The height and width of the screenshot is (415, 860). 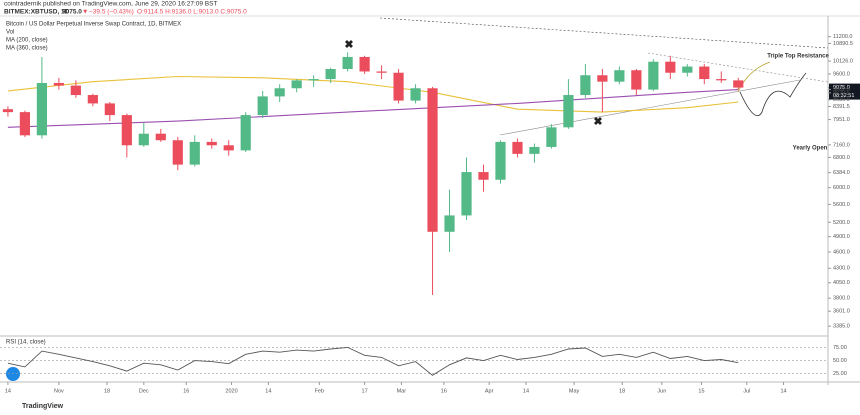 What do you see at coordinates (841, 269) in the screenshot?
I see `y-tick-label: 4300.0` at bounding box center [841, 269].